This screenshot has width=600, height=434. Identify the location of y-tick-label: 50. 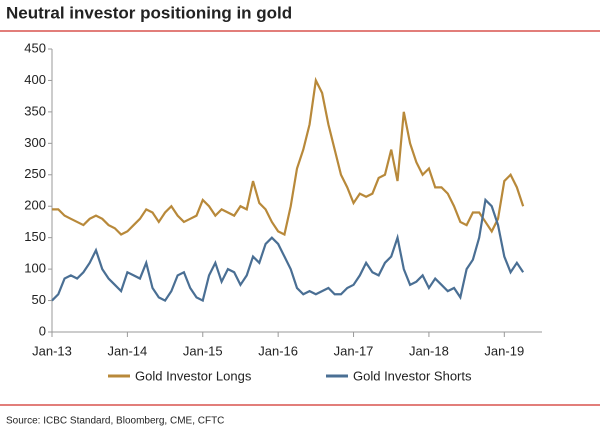
(39, 299).